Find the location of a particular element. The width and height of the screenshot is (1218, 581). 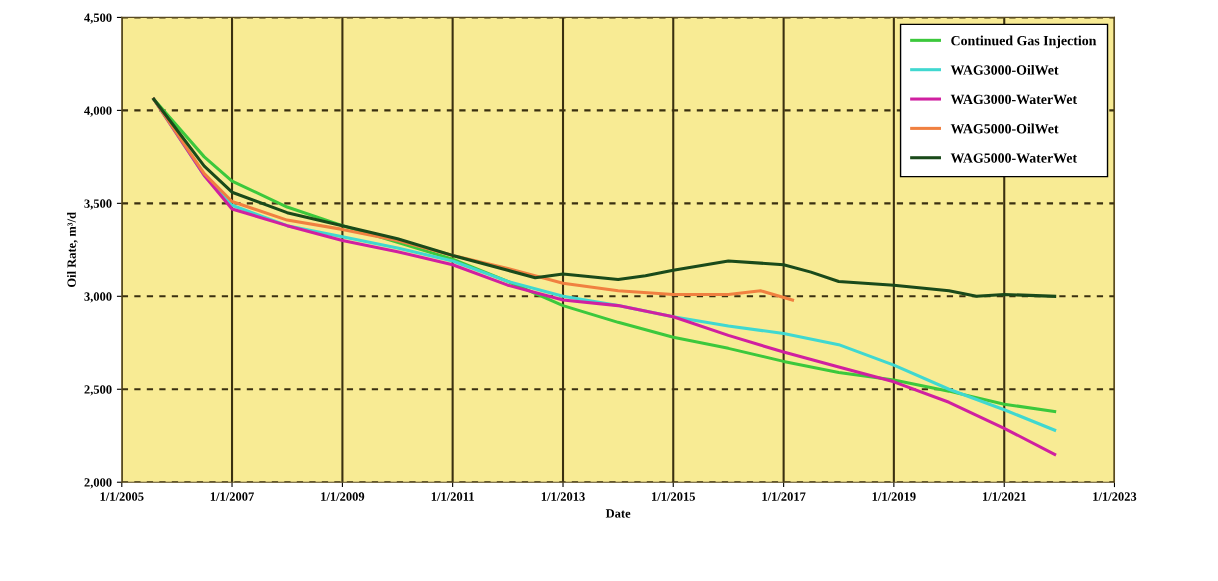

y-tick-label: 2,000 is located at coordinates (98, 483).